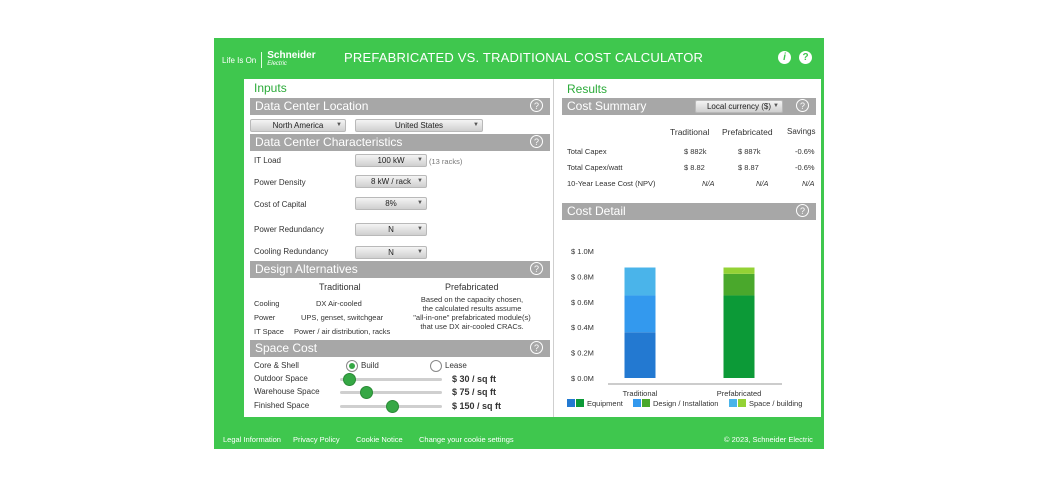 The width and height of the screenshot is (1038, 486). I want to click on warehouse-value: $ 75 / sq ft, so click(474, 392).